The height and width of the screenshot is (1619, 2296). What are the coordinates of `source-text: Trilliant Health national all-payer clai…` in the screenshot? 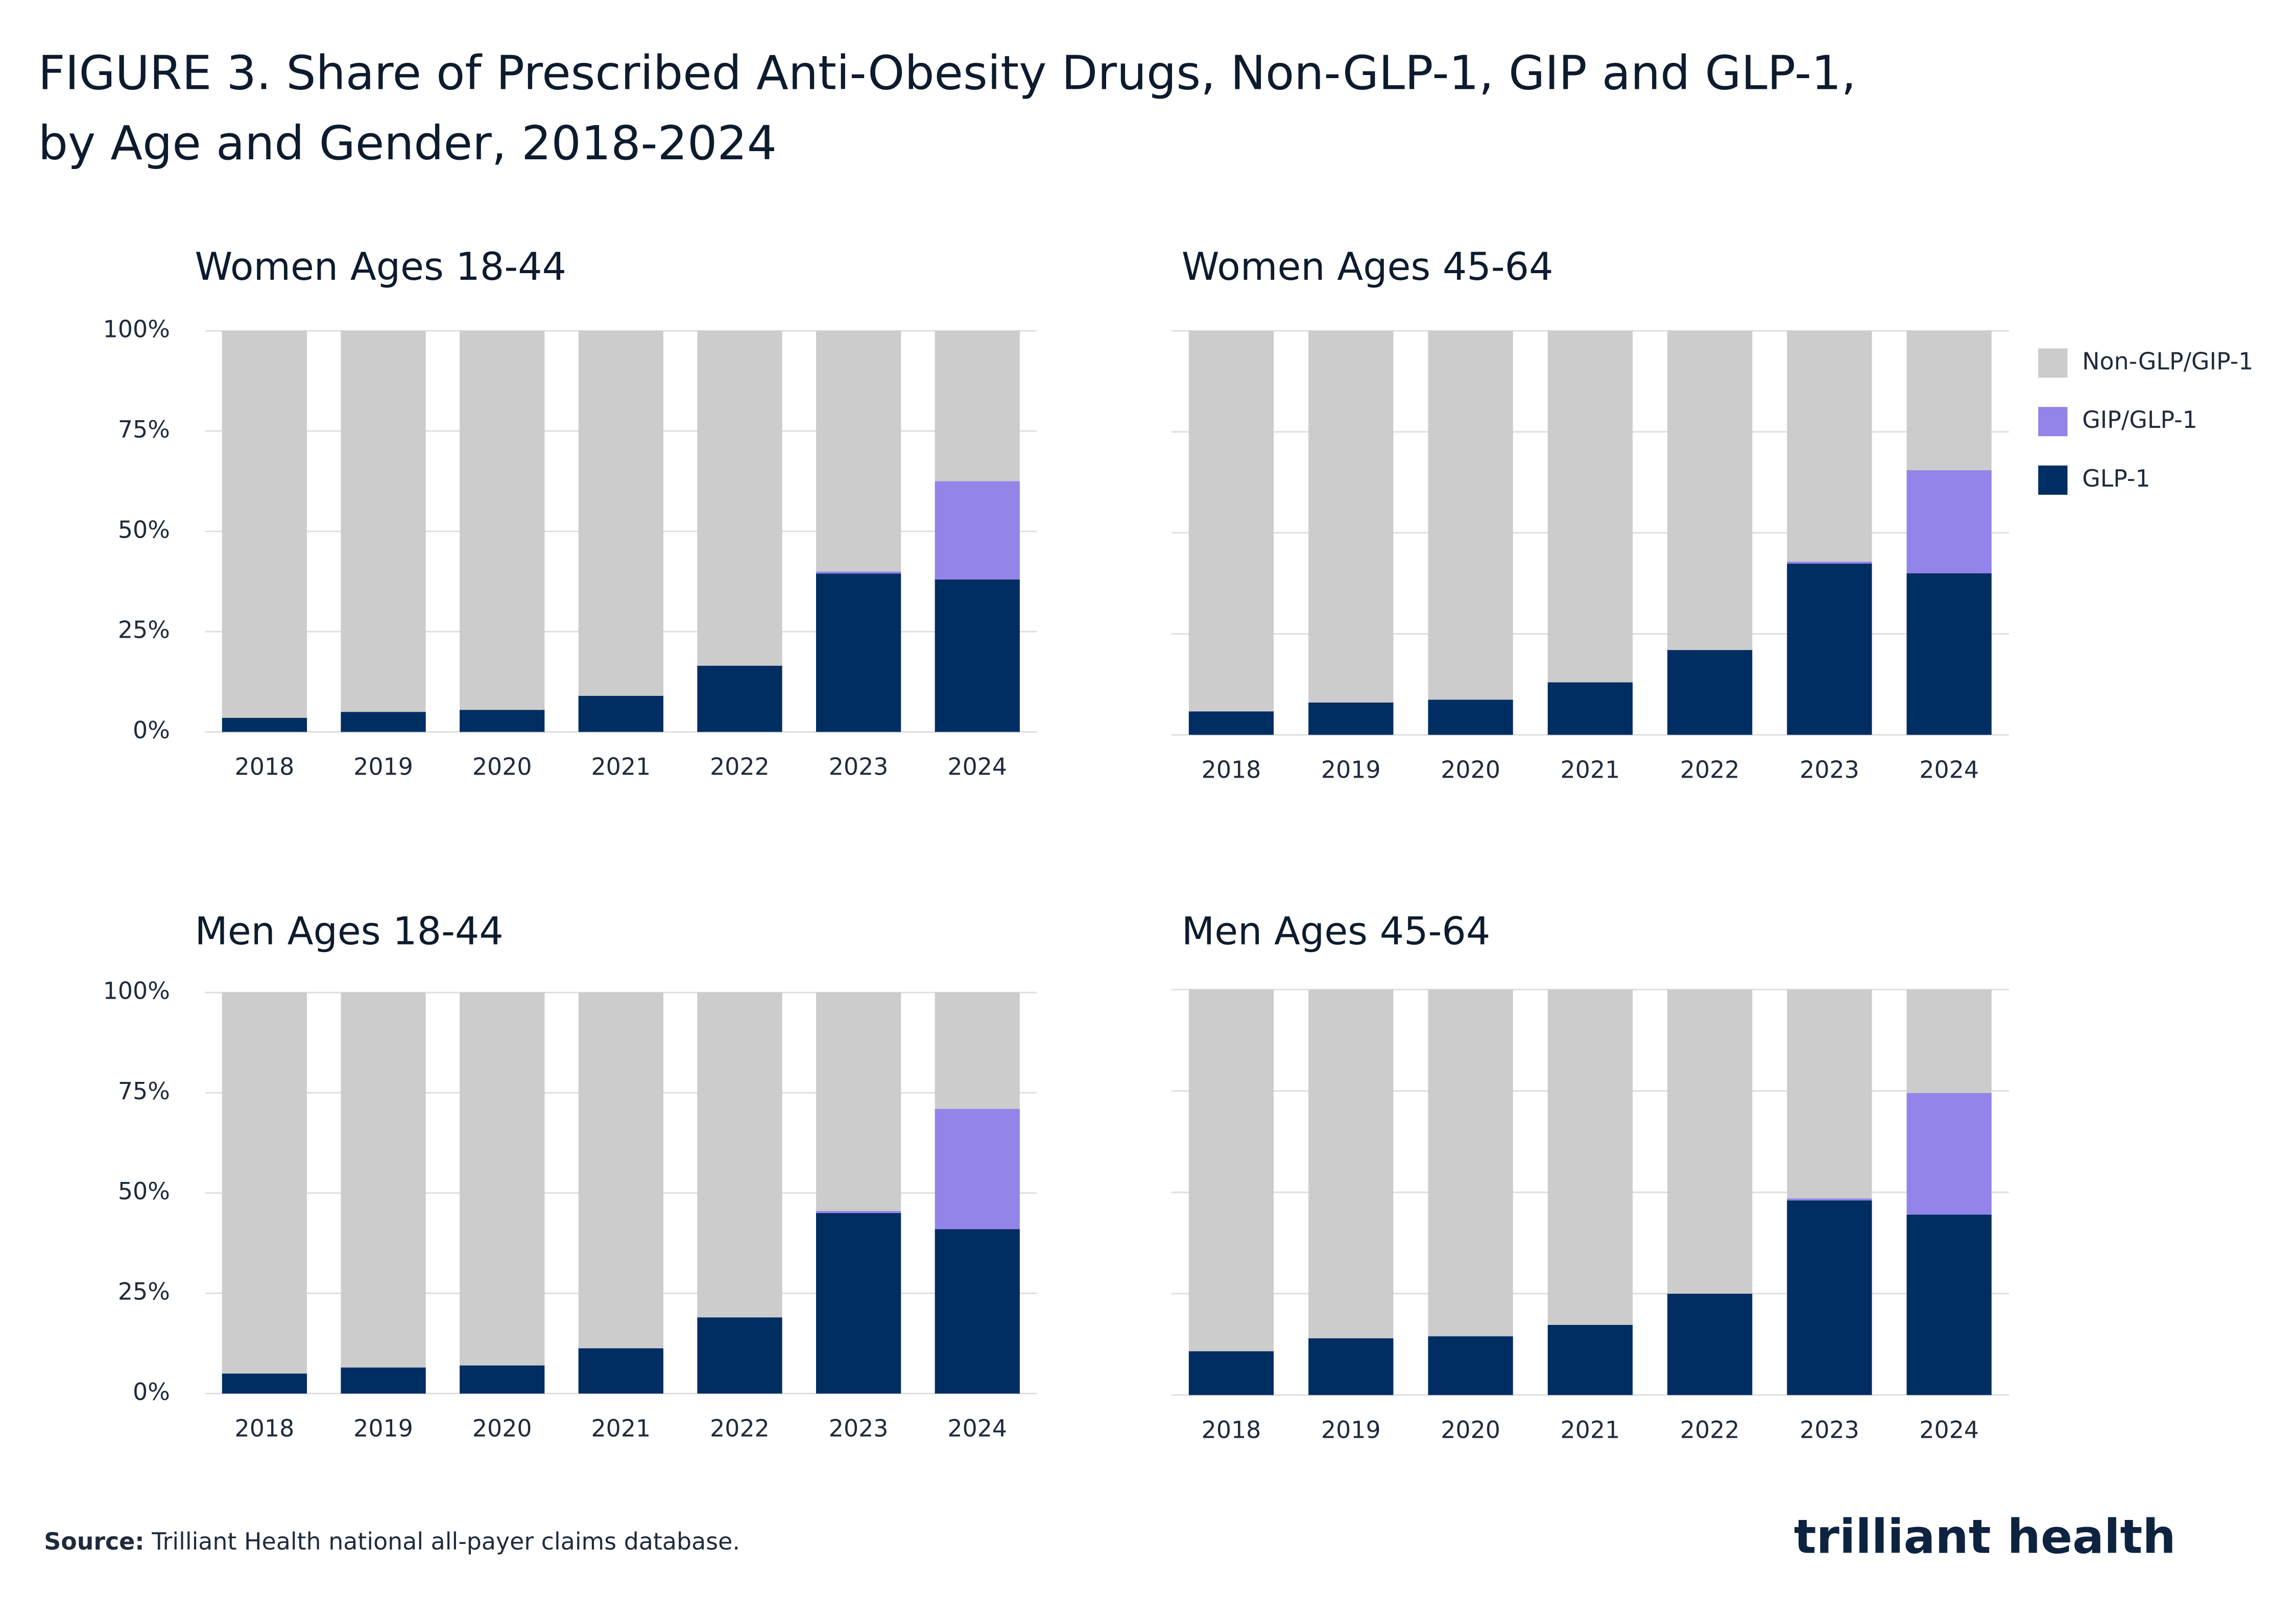 It's located at (442, 1541).